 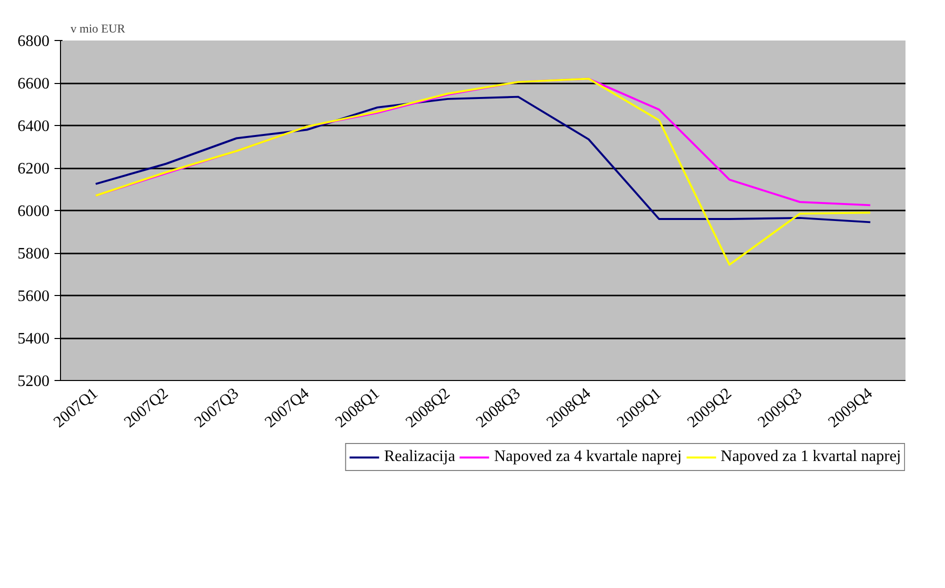 What do you see at coordinates (34, 84) in the screenshot?
I see `y-tick-label: 6600` at bounding box center [34, 84].